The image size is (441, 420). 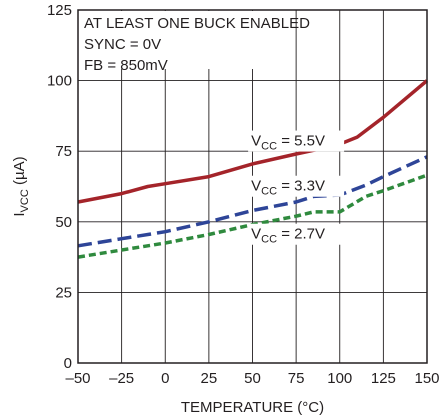 What do you see at coordinates (25, 200) in the screenshot?
I see `y-axis-title-sub: VCC` at bounding box center [25, 200].